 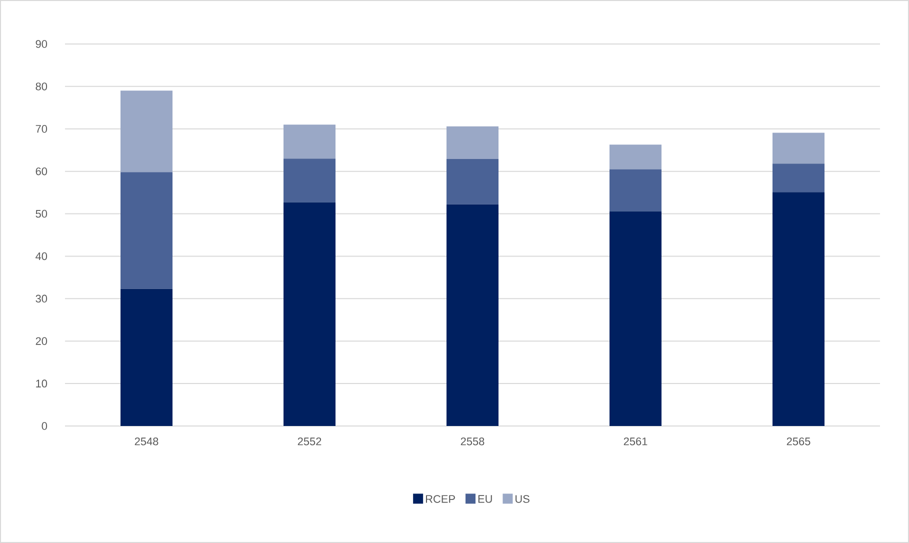 What do you see at coordinates (146, 442) in the screenshot?
I see `x-tick-label: 2548` at bounding box center [146, 442].